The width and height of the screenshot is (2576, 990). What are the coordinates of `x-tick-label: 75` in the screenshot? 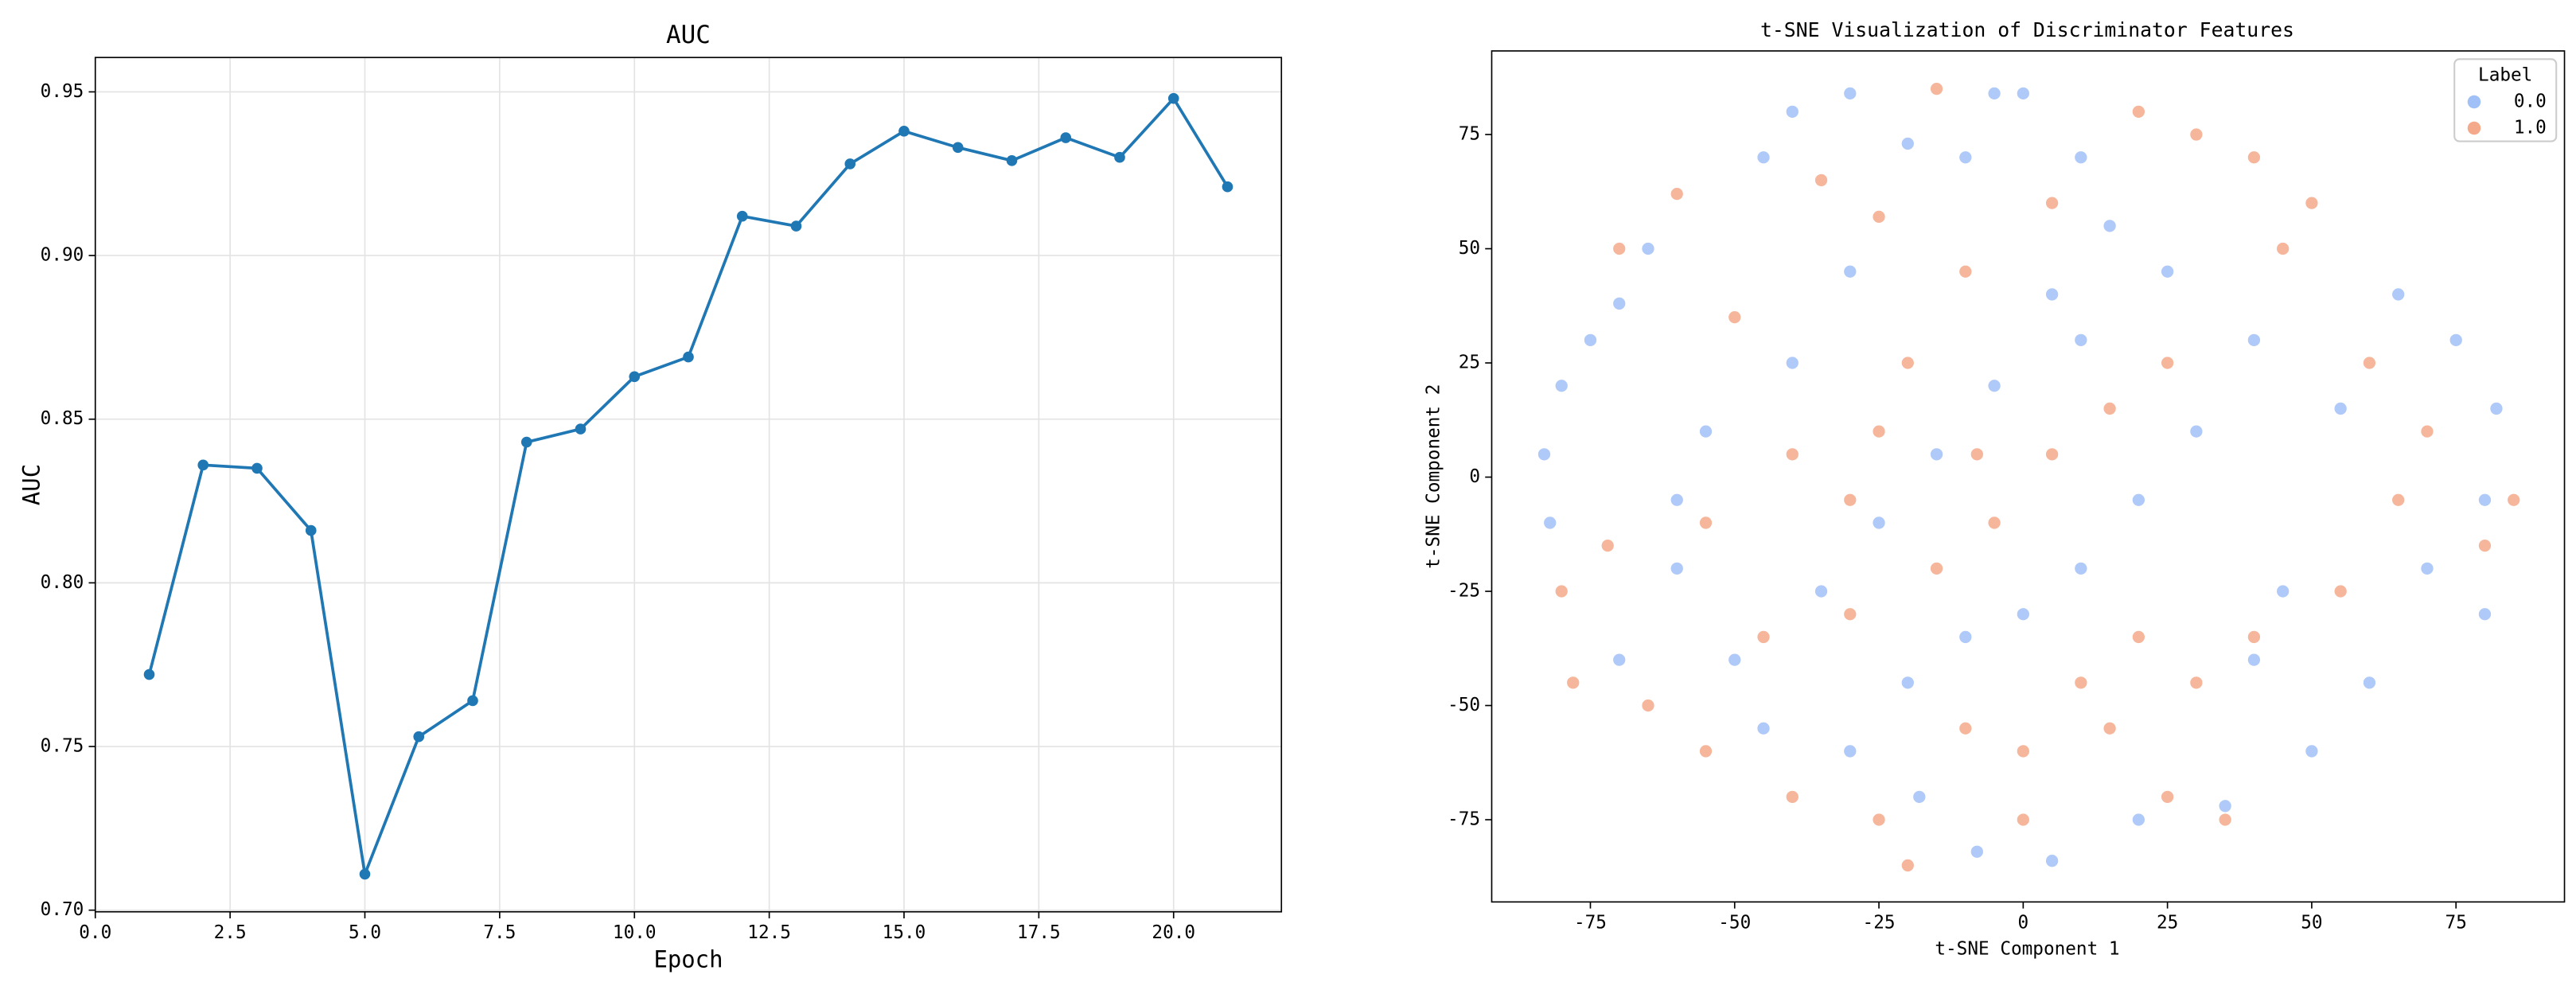 It's located at (2456, 923).